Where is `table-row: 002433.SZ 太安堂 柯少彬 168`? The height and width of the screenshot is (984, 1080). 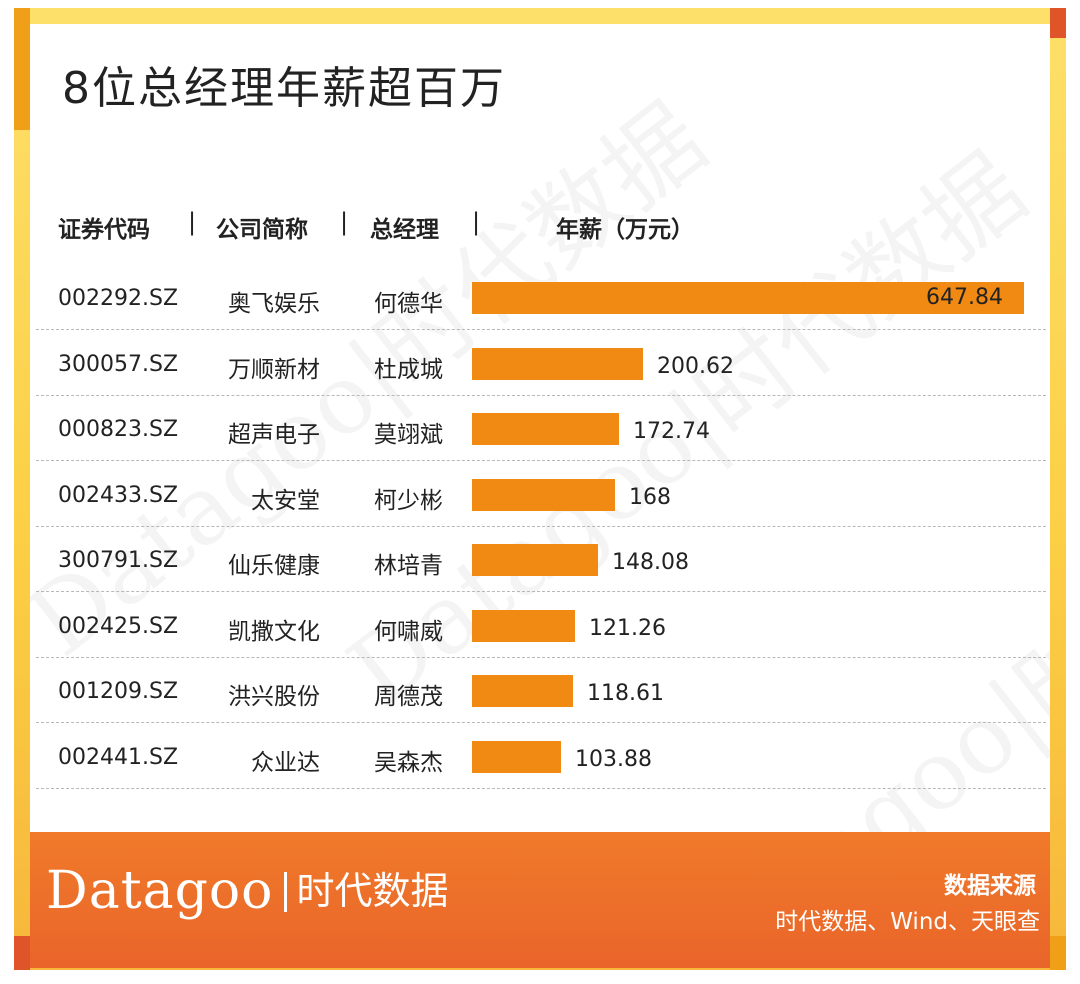
table-row: 002433.SZ 太安堂 柯少彬 168 is located at coordinates (540, 494).